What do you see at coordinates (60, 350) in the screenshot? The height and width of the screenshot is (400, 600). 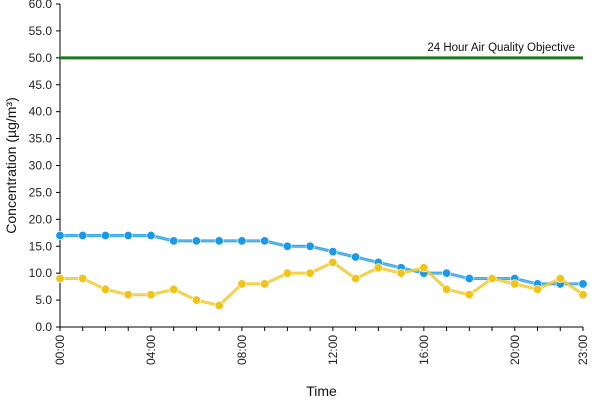 I see `x-tick-label: 00:00` at bounding box center [60, 350].